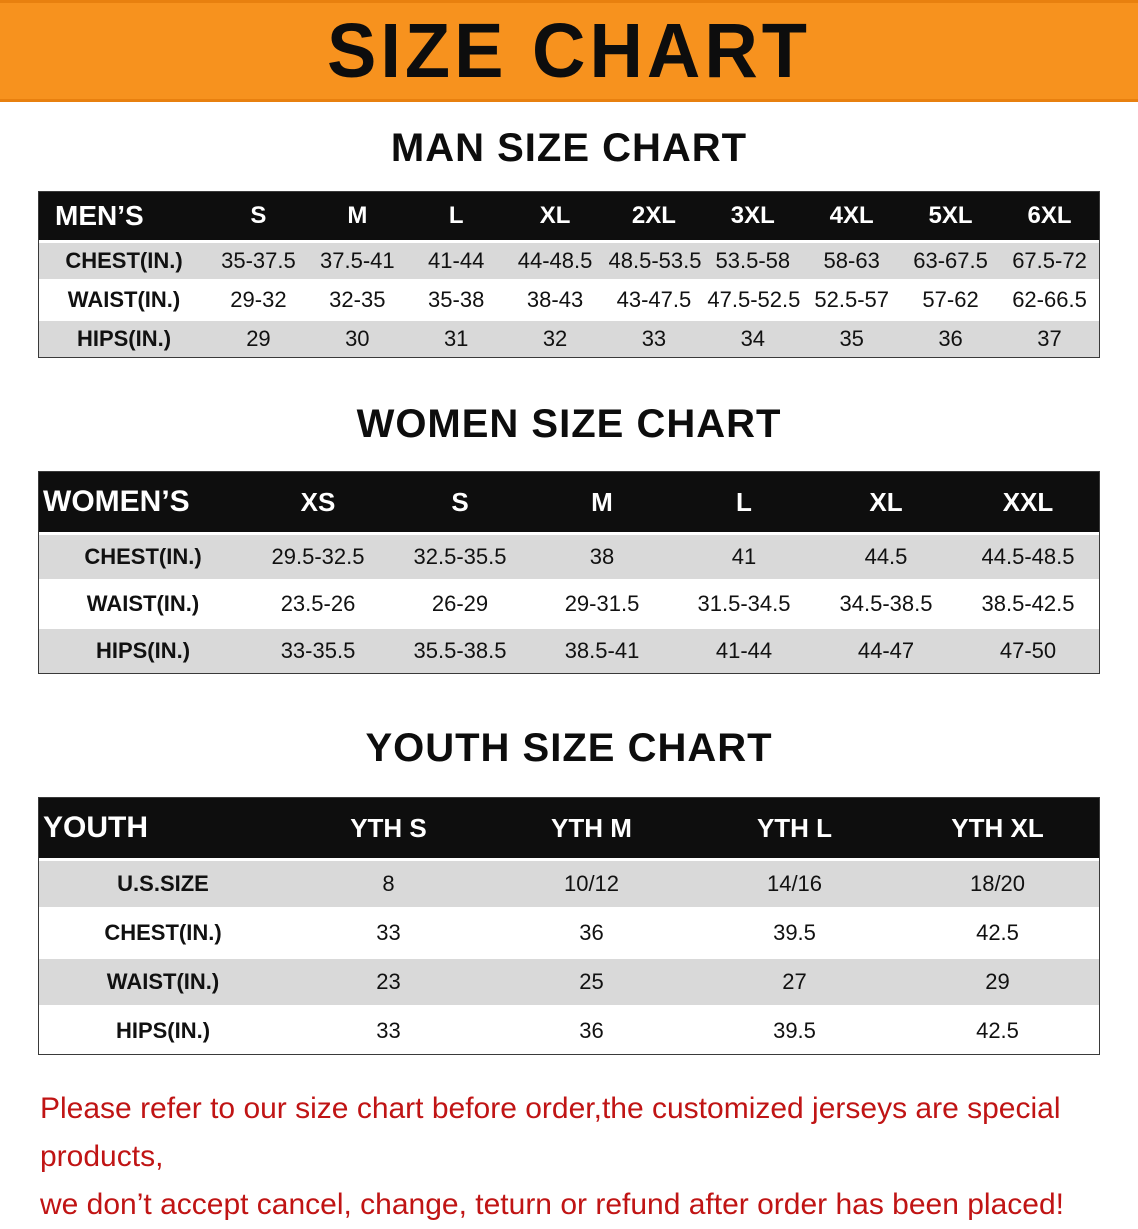 The image size is (1138, 1229). What do you see at coordinates (591, 829) in the screenshot?
I see `size-header-cell: YTH M` at bounding box center [591, 829].